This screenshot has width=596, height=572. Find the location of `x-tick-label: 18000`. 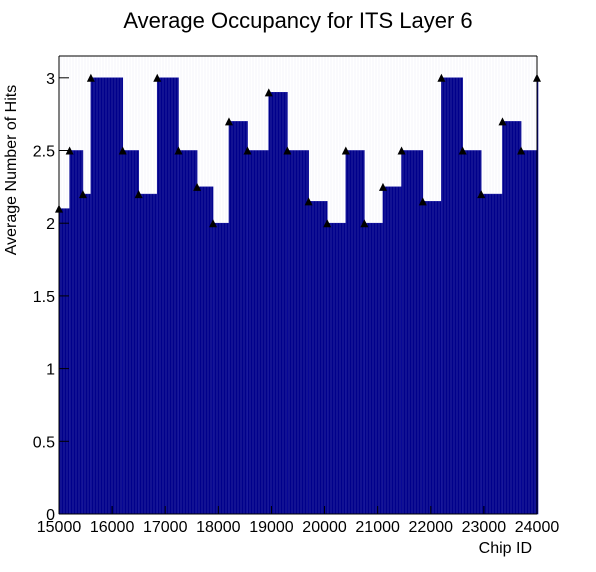

x-tick-label: 18000 is located at coordinates (218, 527).